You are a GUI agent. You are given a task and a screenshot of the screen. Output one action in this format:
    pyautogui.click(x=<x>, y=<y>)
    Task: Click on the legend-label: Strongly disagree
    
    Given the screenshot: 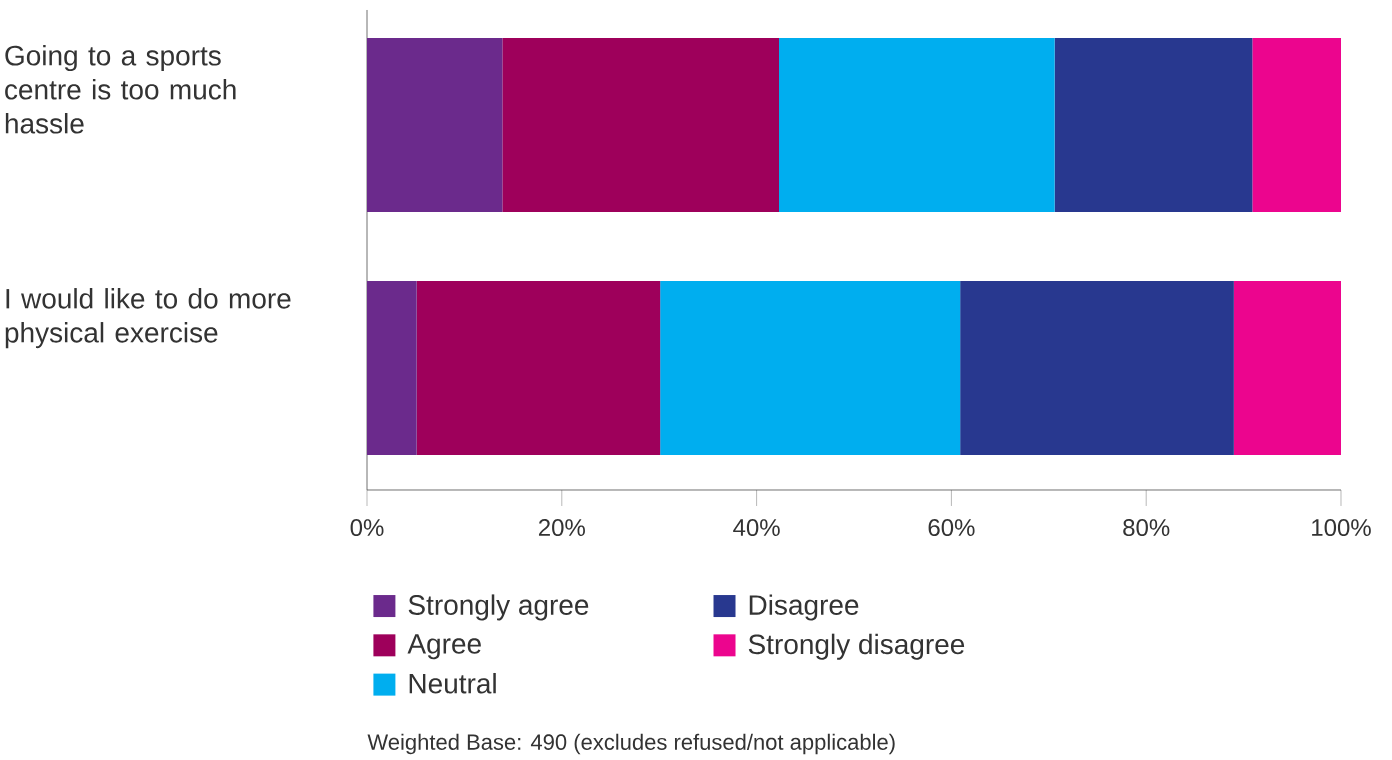 What is the action you would take?
    pyautogui.click(x=856, y=646)
    